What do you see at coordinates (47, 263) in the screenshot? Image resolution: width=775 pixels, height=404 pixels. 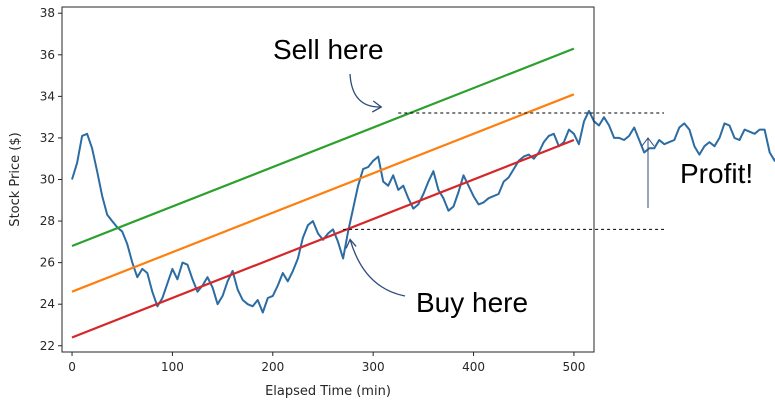 I see `y-tick-label: 26` at bounding box center [47, 263].